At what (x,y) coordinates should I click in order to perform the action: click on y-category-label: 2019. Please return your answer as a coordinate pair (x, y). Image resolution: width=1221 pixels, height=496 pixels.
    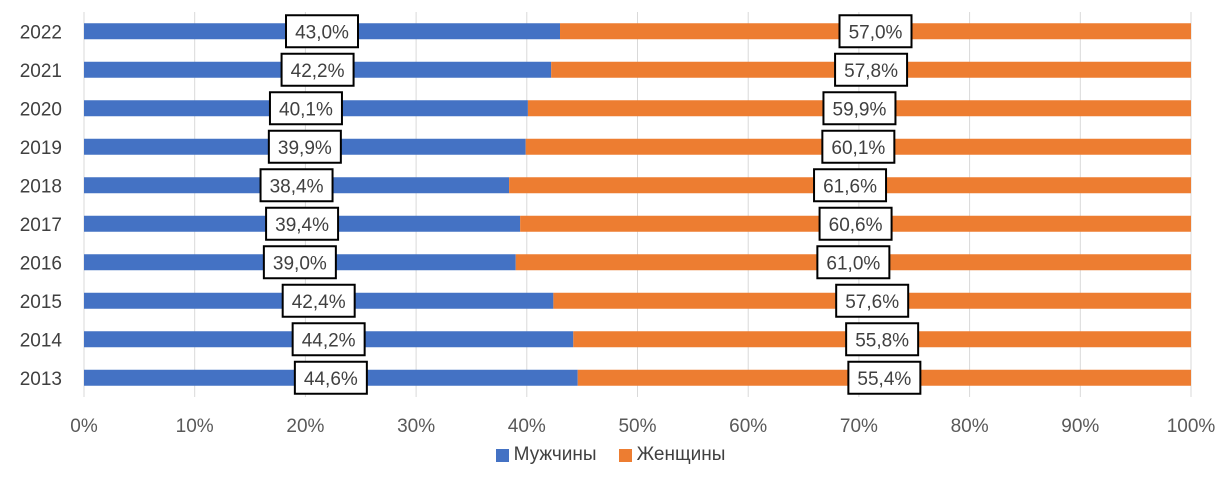
    Looking at the image, I should click on (41, 148).